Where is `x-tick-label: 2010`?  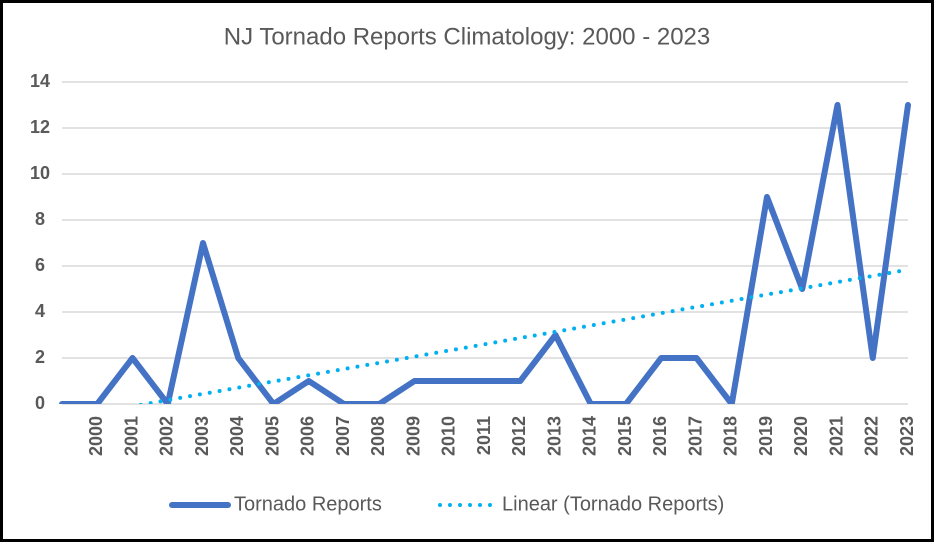
x-tick-label: 2010 is located at coordinates (449, 436).